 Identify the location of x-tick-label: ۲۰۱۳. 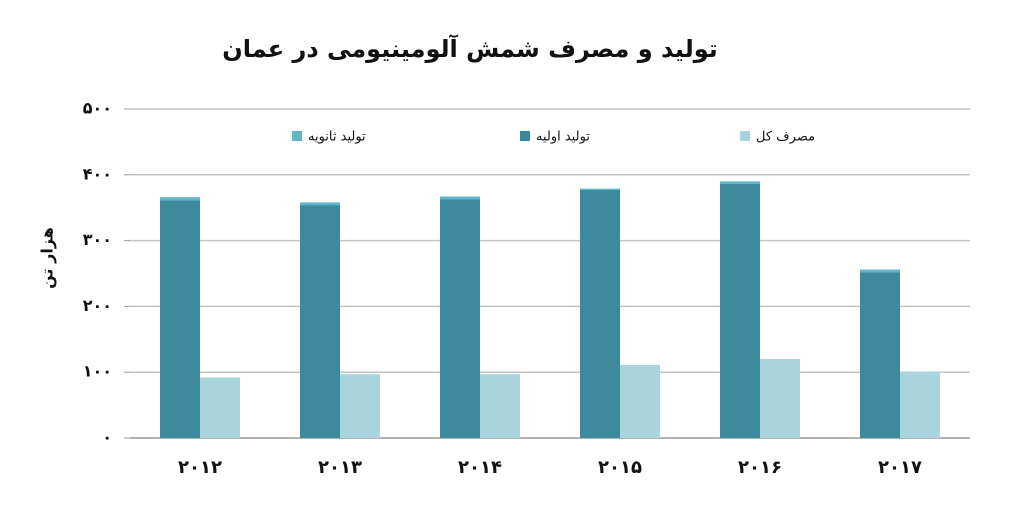
(340, 467).